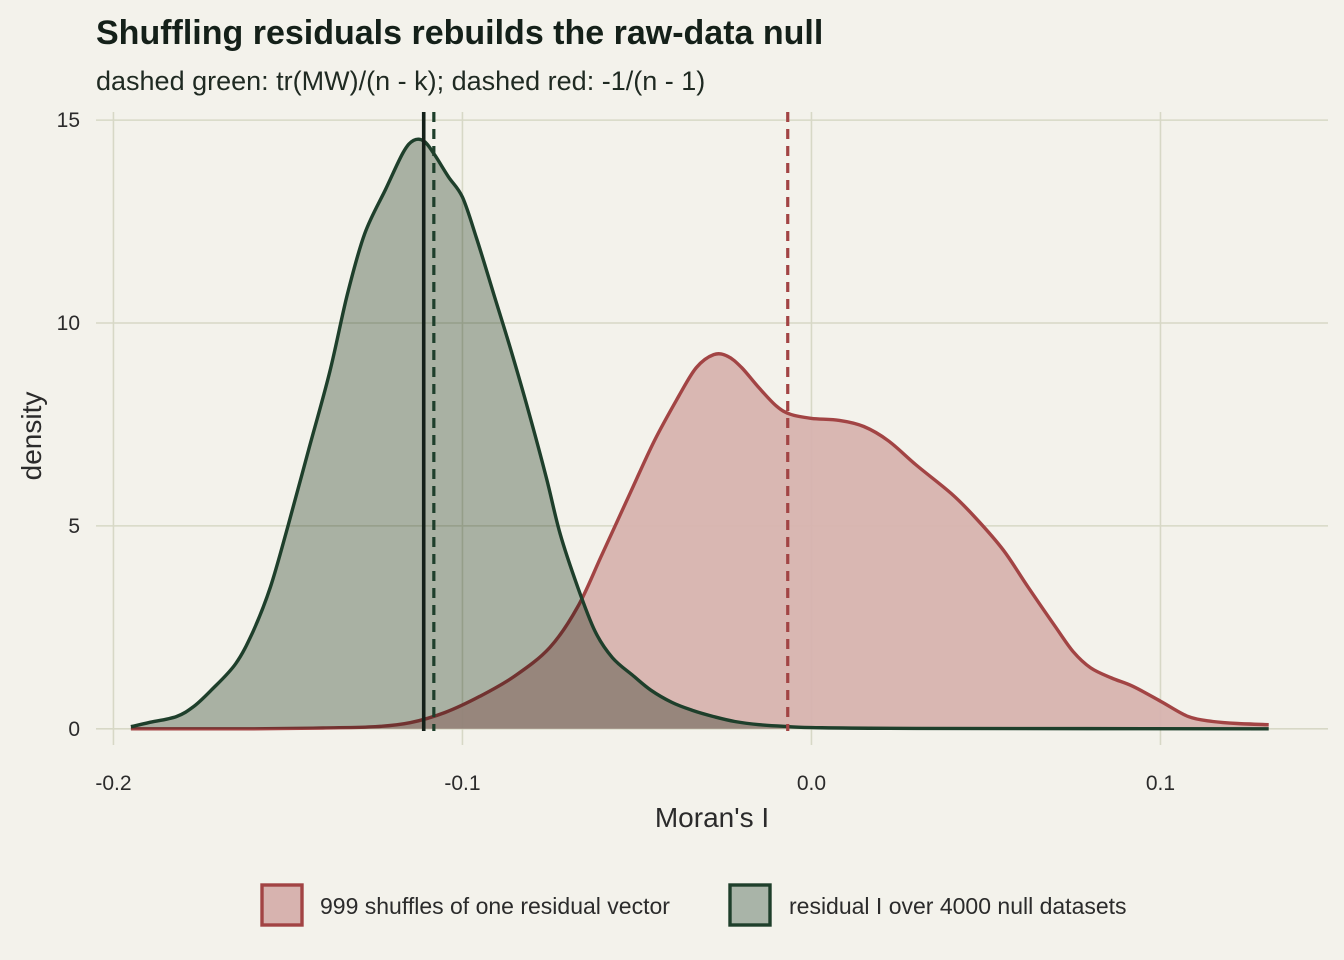 This screenshot has width=1344, height=960. What do you see at coordinates (113, 783) in the screenshot?
I see `x-tick-label: -0.2` at bounding box center [113, 783].